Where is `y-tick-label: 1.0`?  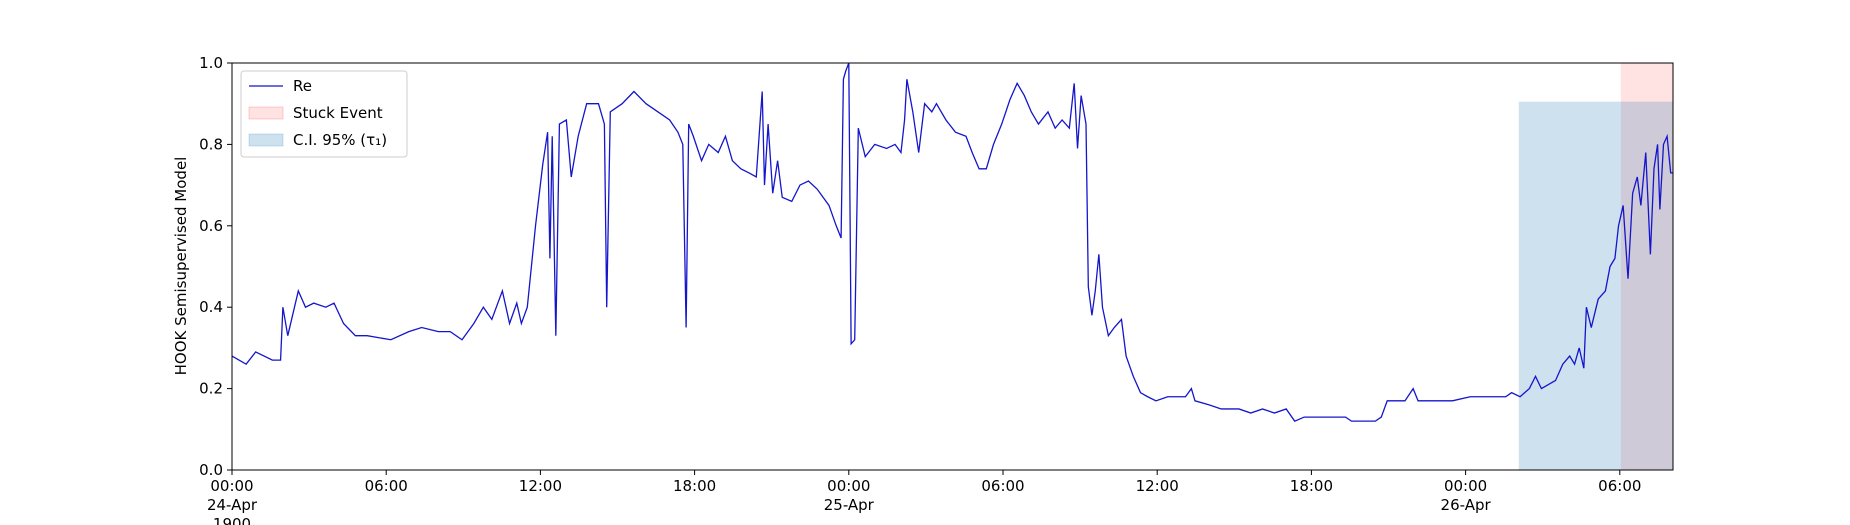
y-tick-label: 1.0 is located at coordinates (211, 63).